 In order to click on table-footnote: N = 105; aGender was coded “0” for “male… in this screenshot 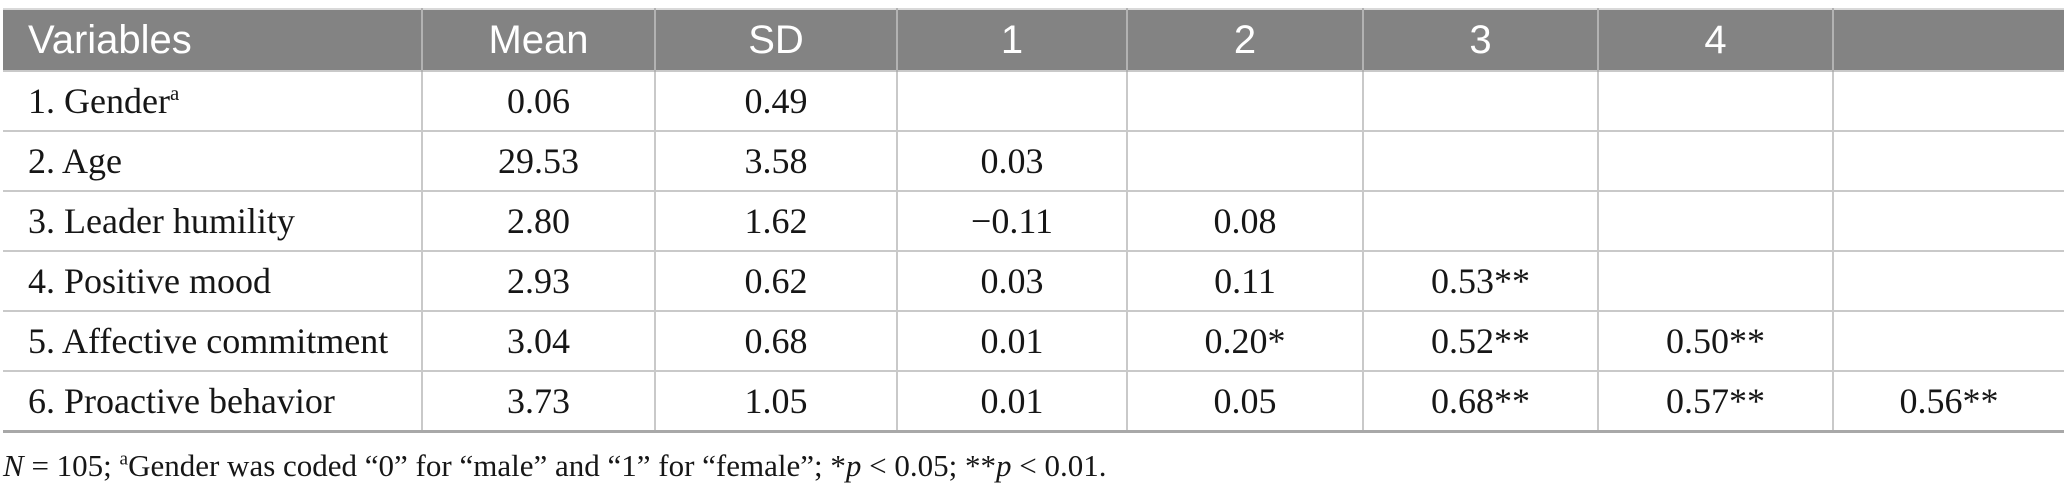, I will do `click(554, 466)`.